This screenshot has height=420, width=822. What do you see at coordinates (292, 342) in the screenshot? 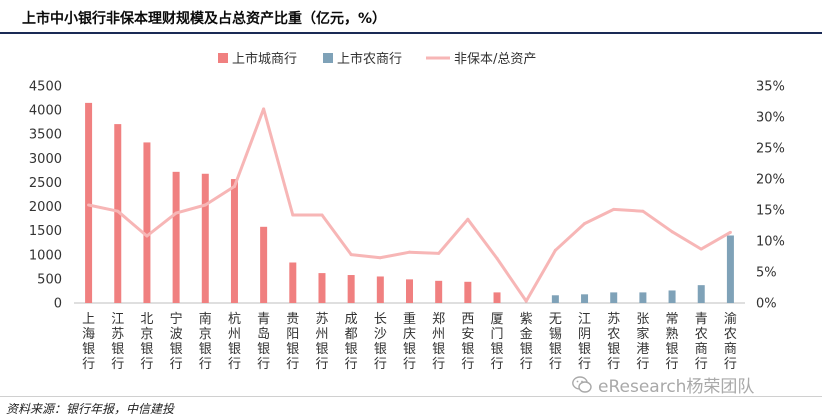
I see `category-label: 贵阳银行` at bounding box center [292, 342].